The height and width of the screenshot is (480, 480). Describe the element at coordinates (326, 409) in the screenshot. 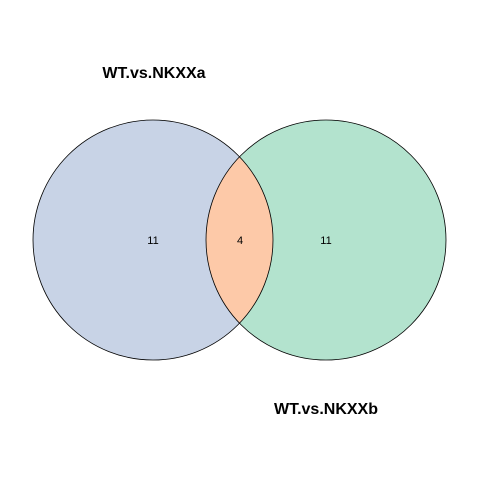

I see `set-b-label: WT.vs.NKXXb` at that location.